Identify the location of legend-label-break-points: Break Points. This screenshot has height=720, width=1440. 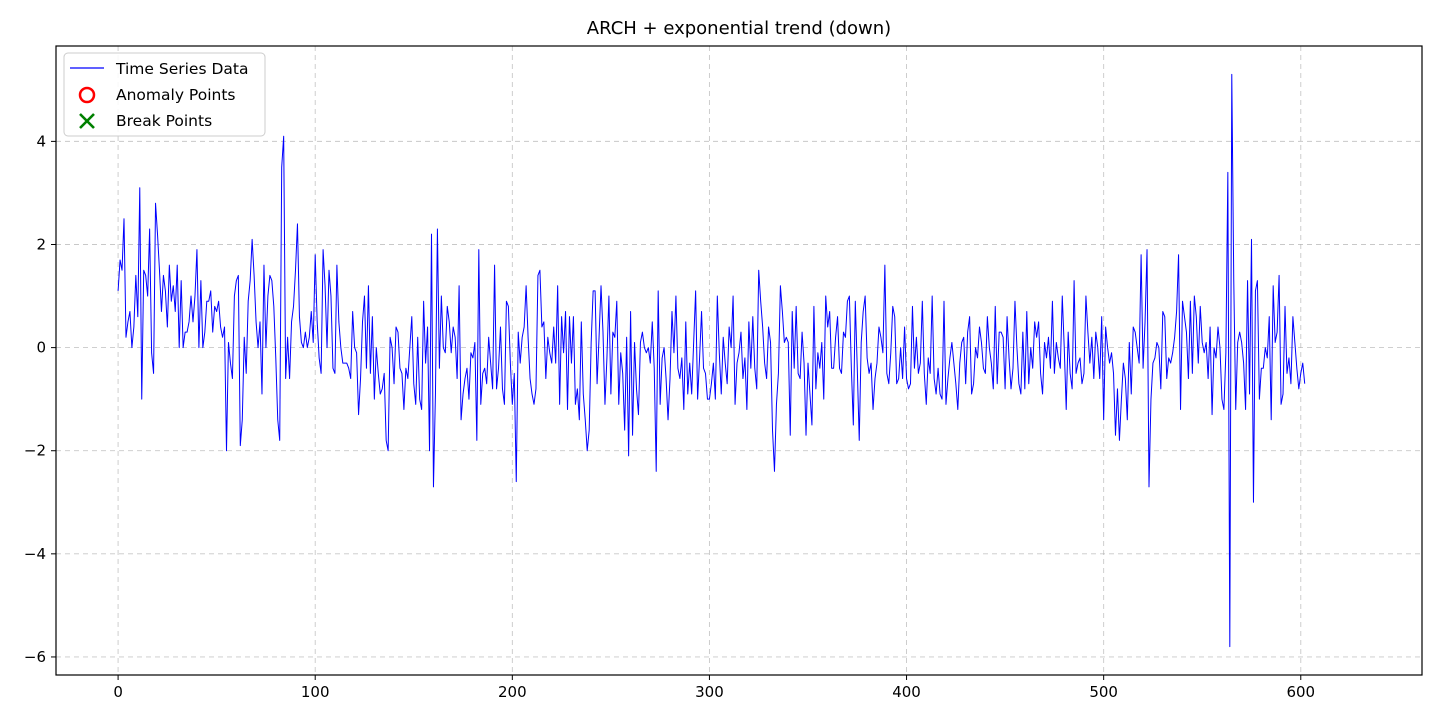
(164, 121).